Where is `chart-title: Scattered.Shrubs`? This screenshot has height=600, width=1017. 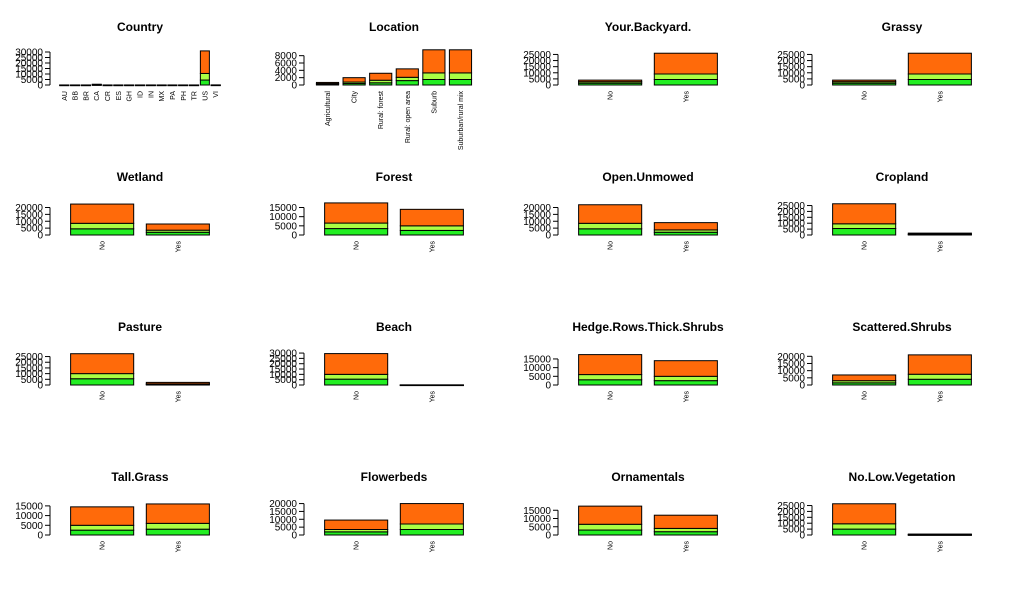 chart-title: Scattered.Shrubs is located at coordinates (902, 327).